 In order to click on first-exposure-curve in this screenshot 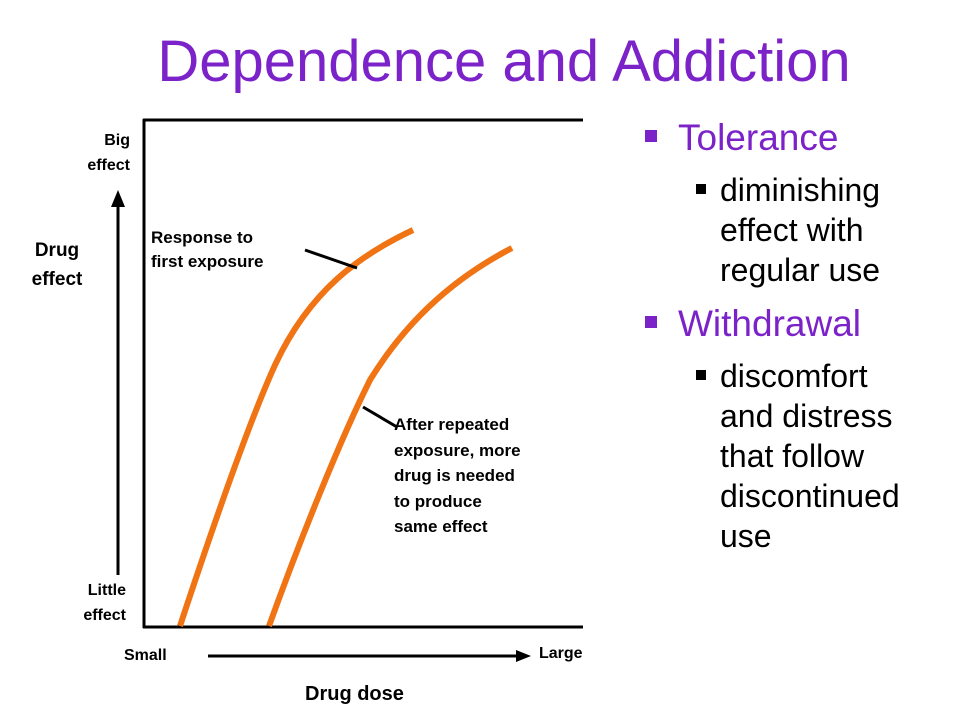, I will do `click(296, 427)`.